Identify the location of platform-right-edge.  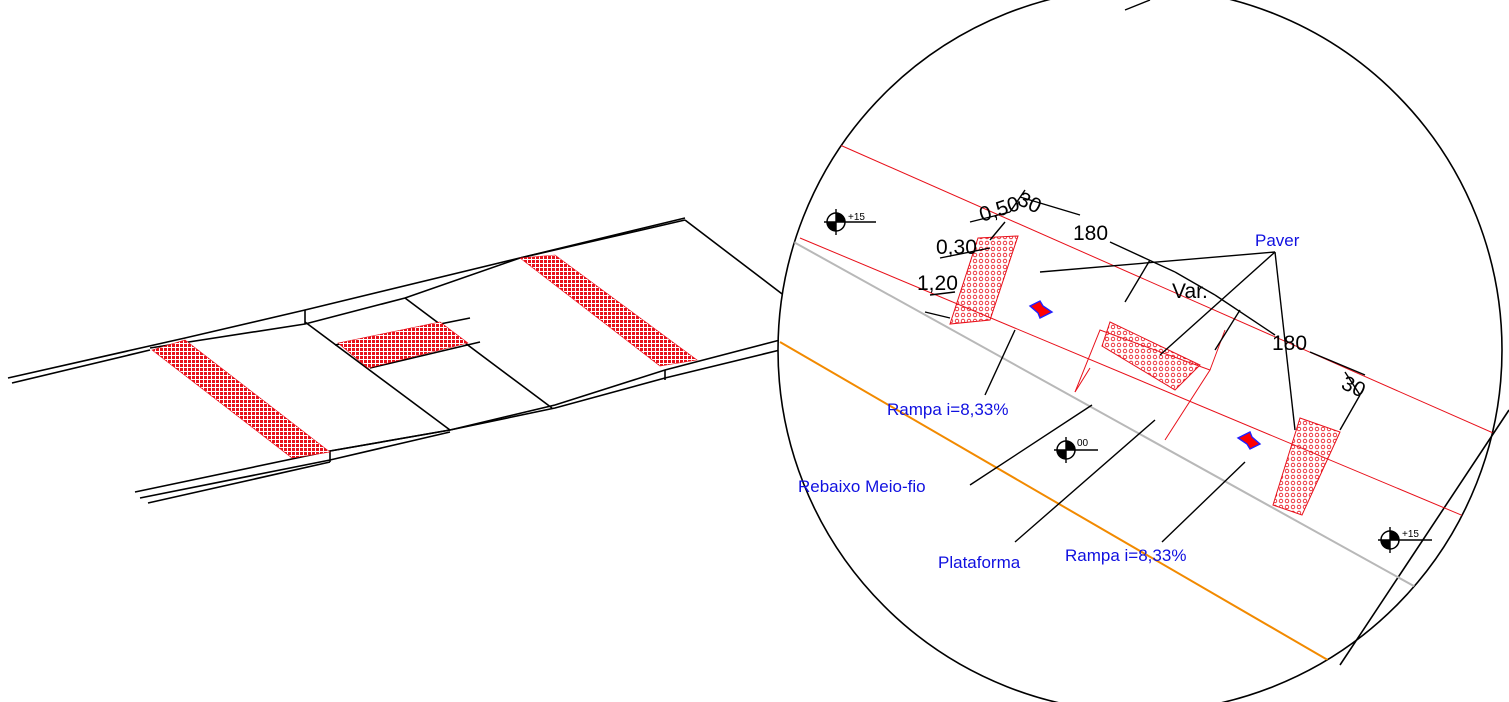
(1217, 350).